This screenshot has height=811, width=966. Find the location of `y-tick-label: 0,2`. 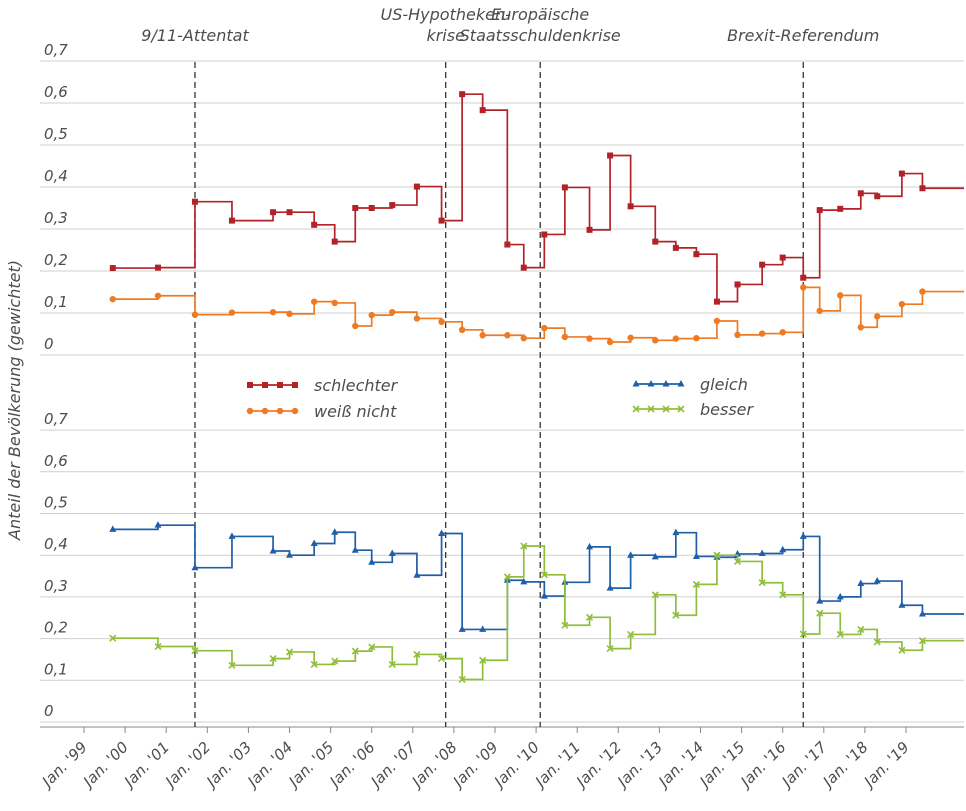

y-tick-label: 0,2 is located at coordinates (56, 628).